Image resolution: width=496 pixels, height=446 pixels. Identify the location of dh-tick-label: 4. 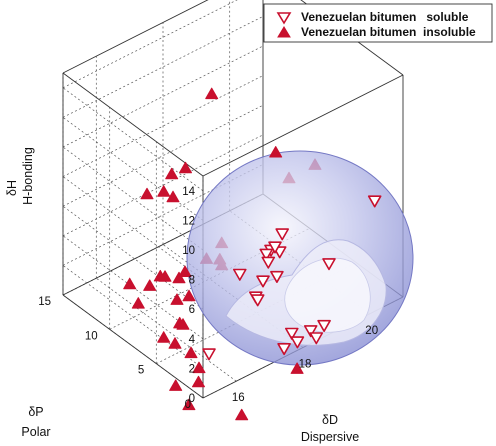
(192, 340).